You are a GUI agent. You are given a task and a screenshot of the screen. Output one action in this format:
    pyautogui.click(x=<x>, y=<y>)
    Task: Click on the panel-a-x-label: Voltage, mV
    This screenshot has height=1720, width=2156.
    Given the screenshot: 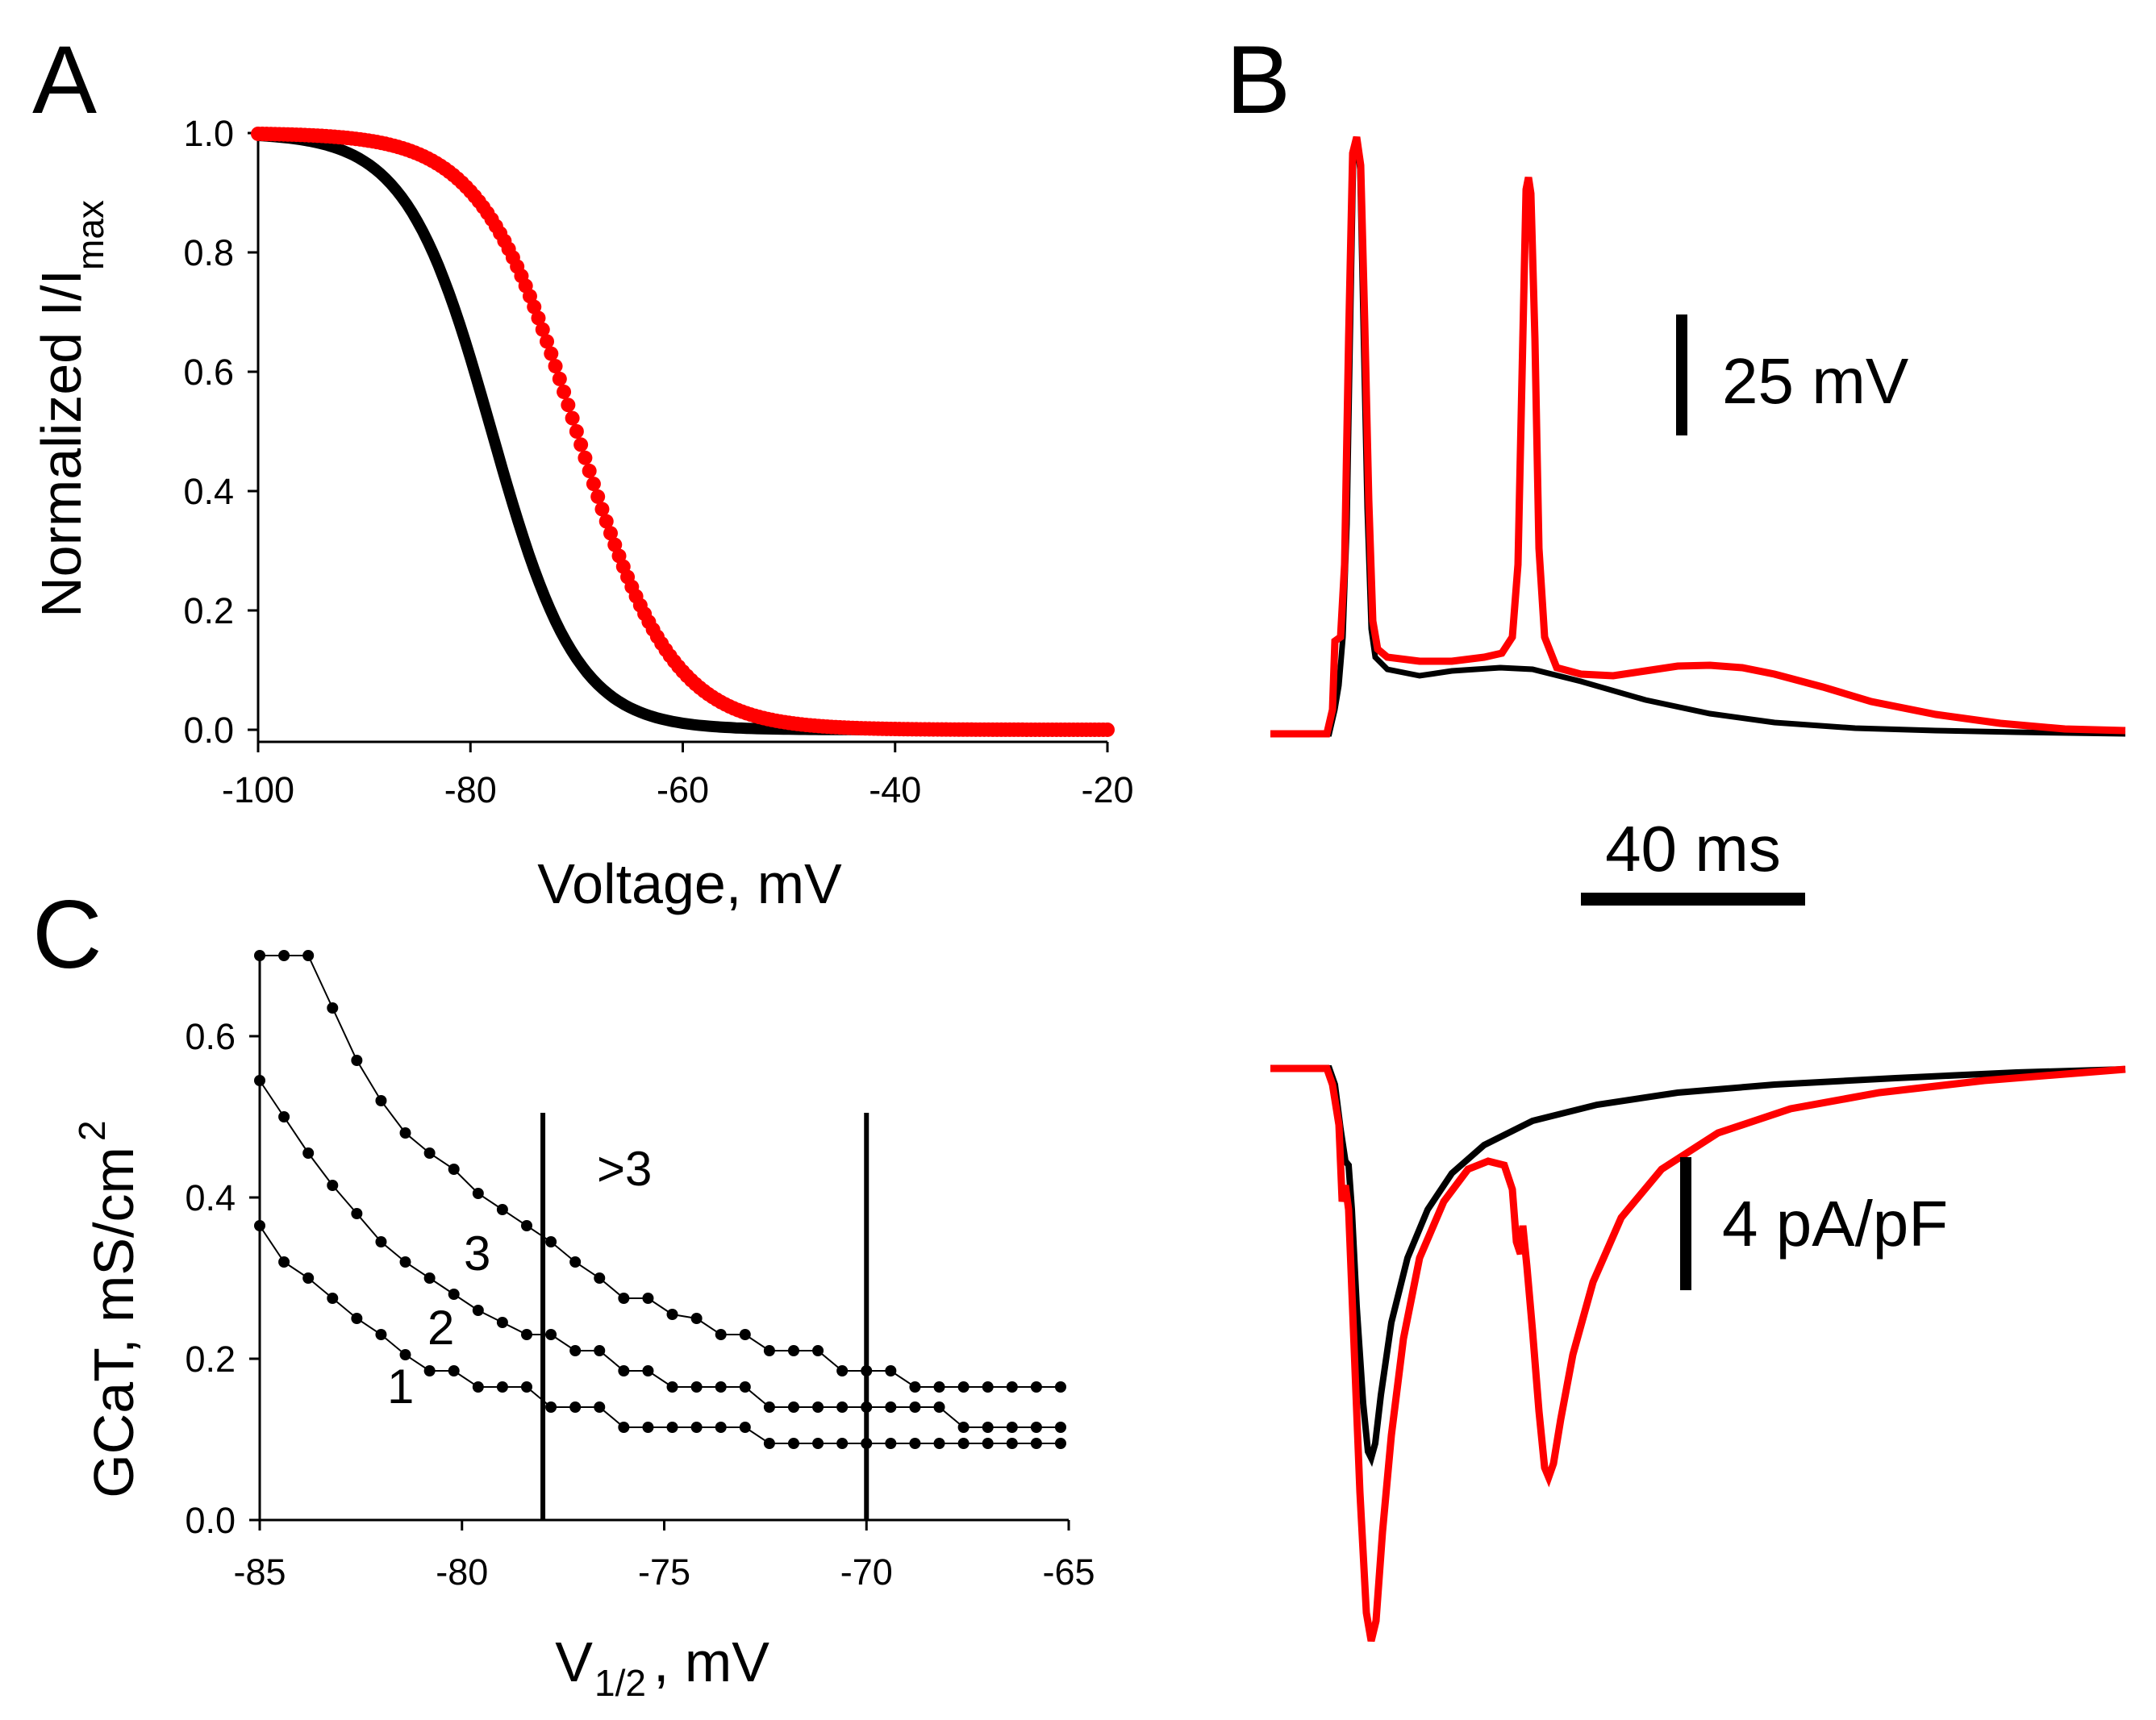 What is the action you would take?
    pyautogui.click(x=689, y=883)
    